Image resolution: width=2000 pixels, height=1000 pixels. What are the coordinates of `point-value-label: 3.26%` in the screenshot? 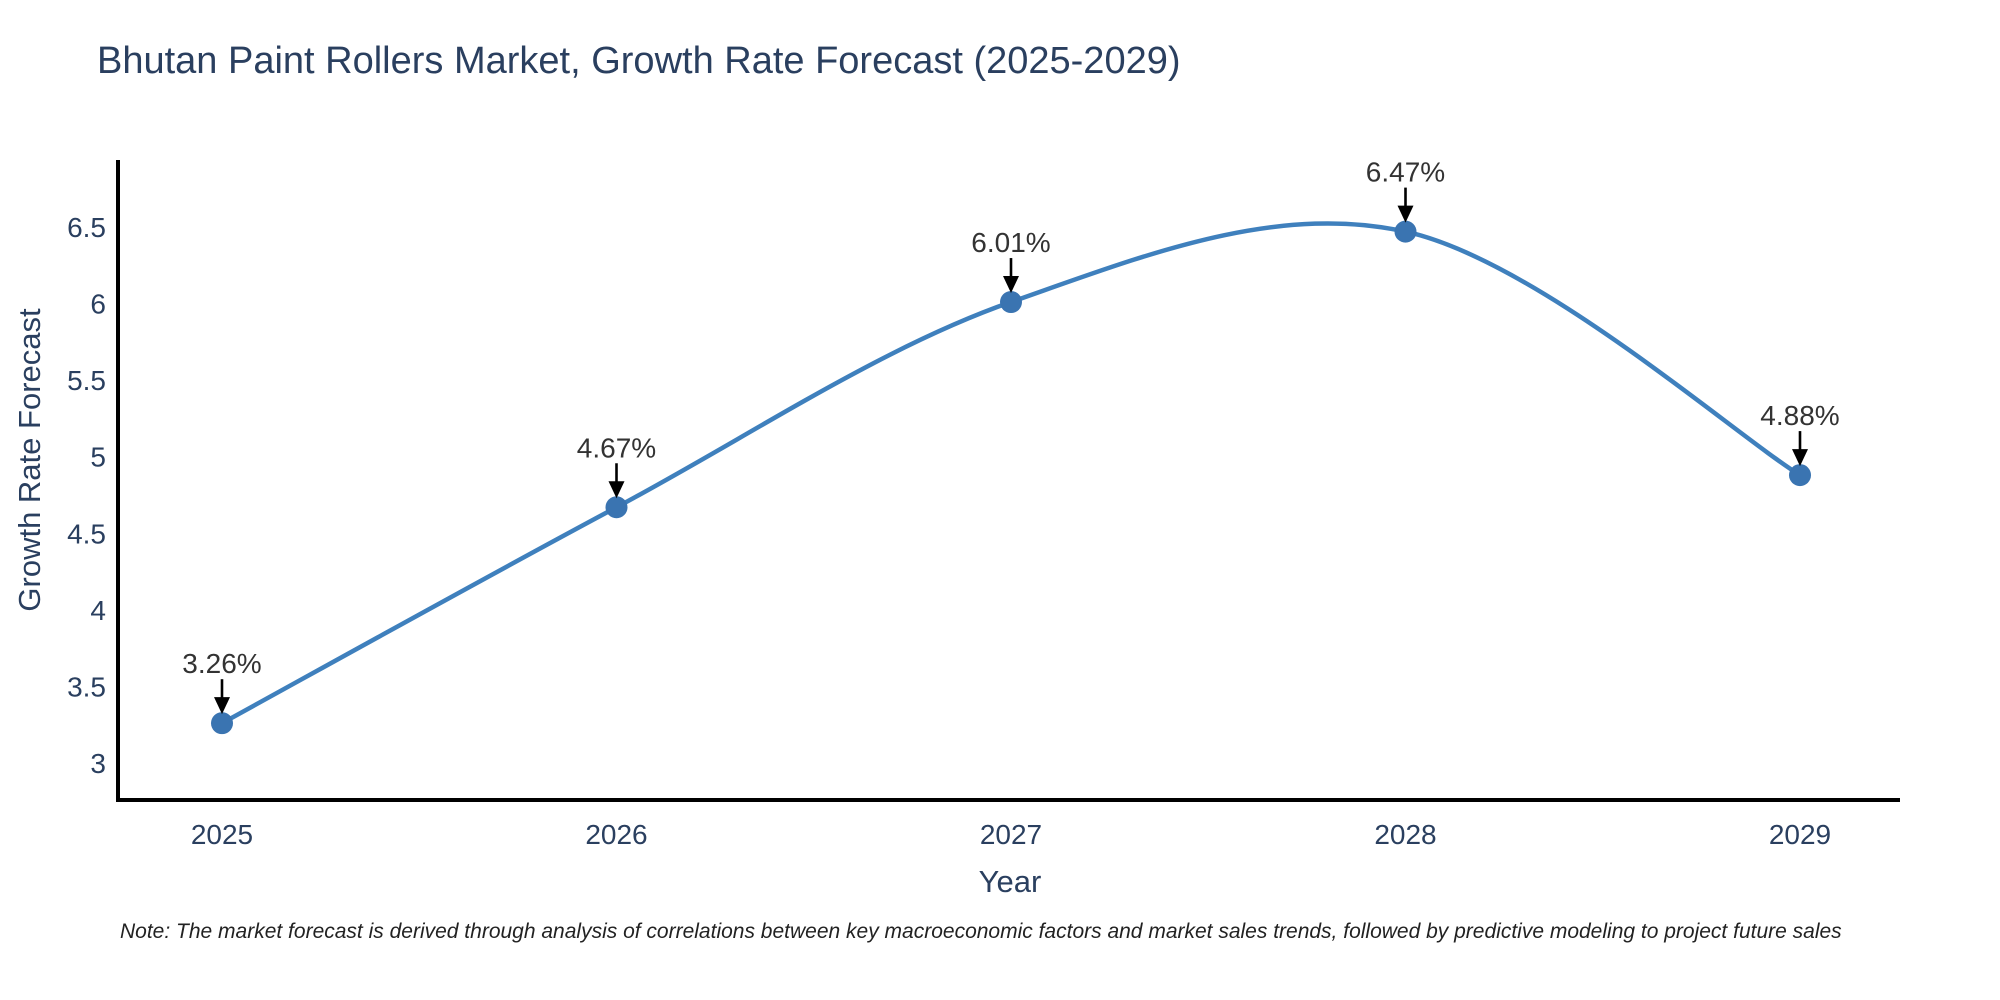 It's located at (221, 663).